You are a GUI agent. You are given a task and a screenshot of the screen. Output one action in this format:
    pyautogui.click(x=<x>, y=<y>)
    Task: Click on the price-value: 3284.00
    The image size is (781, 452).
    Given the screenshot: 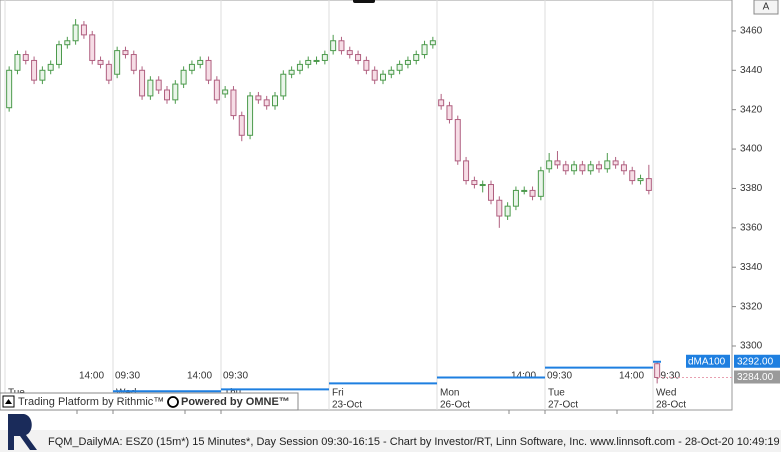 What is the action you would take?
    pyautogui.click(x=755, y=377)
    